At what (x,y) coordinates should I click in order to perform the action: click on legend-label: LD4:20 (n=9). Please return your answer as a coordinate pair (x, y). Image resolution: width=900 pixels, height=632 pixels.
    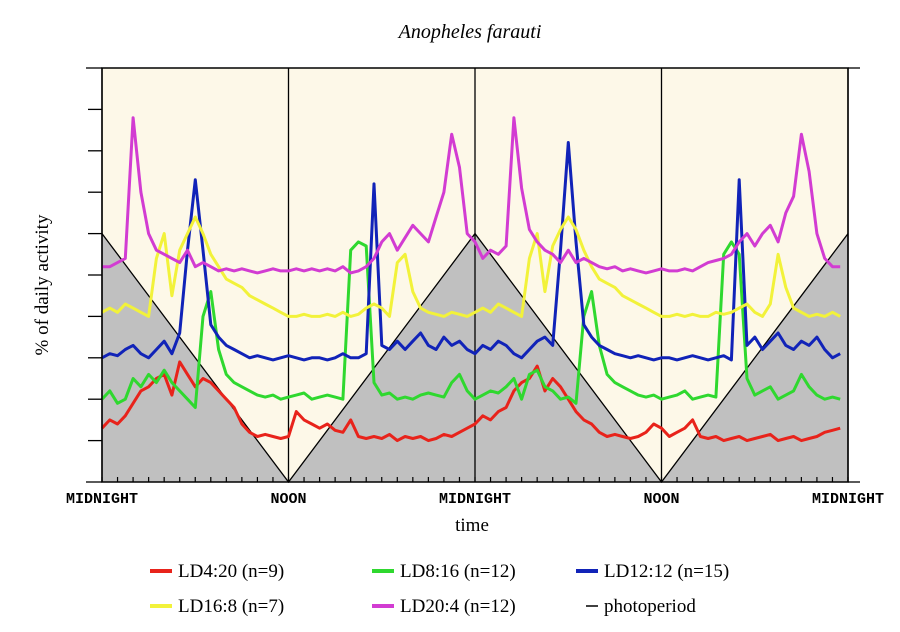
    Looking at the image, I should click on (231, 571).